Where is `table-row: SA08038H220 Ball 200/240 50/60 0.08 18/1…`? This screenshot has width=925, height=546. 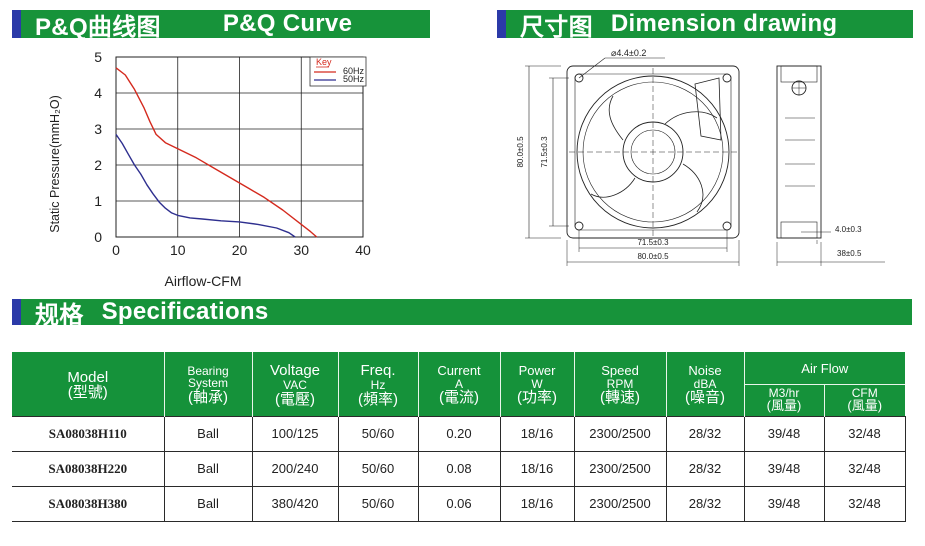 table-row: SA08038H220 Ball 200/240 50/60 0.08 18/1… is located at coordinates (459, 469).